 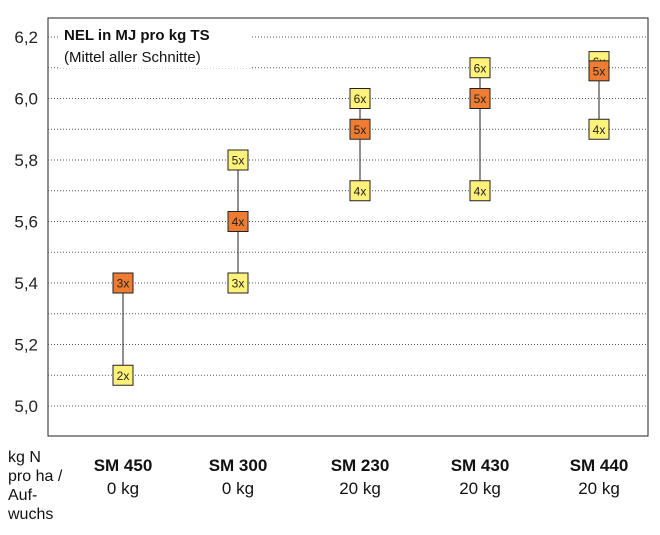 I want to click on y-tick-label: 5,0, so click(x=26, y=406).